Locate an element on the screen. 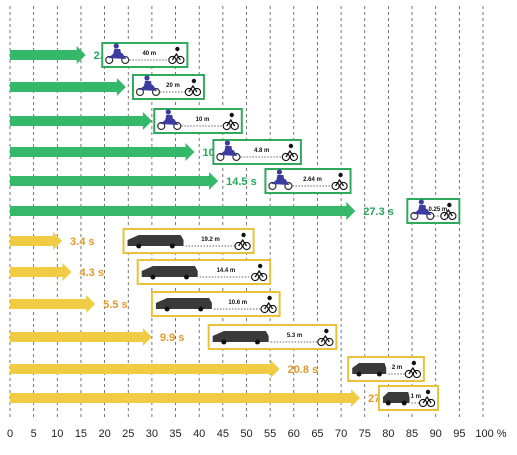  x-tick-label: 35 is located at coordinates (175, 434).